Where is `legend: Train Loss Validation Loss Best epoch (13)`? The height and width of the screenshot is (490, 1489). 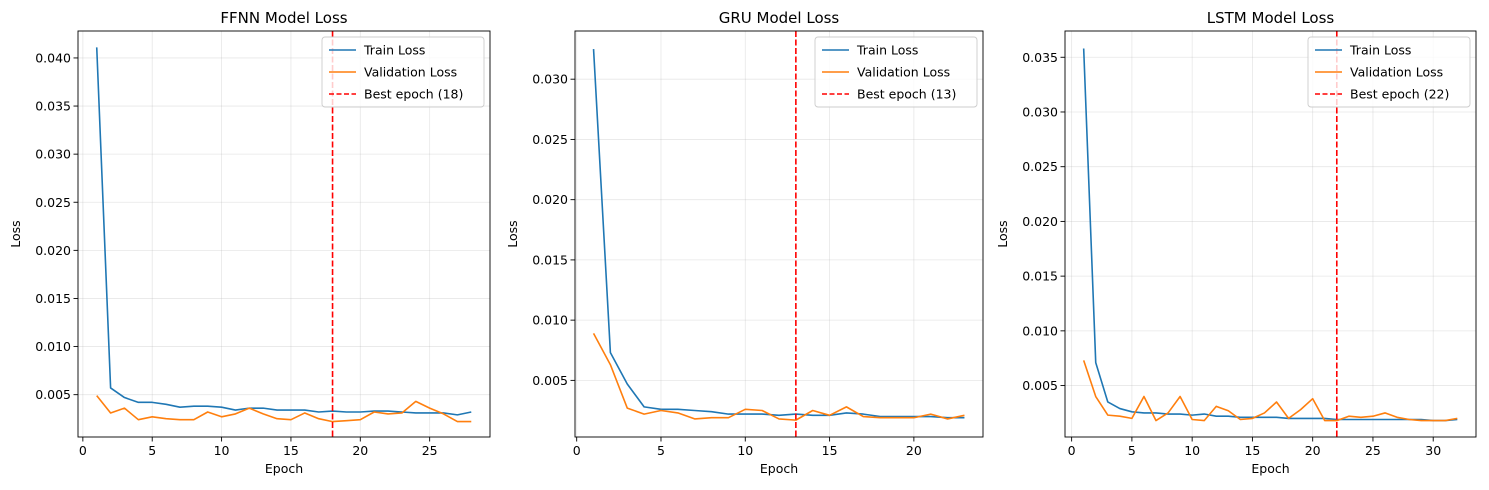 legend: Train Loss Validation Loss Best epoch (13) is located at coordinates (896, 72).